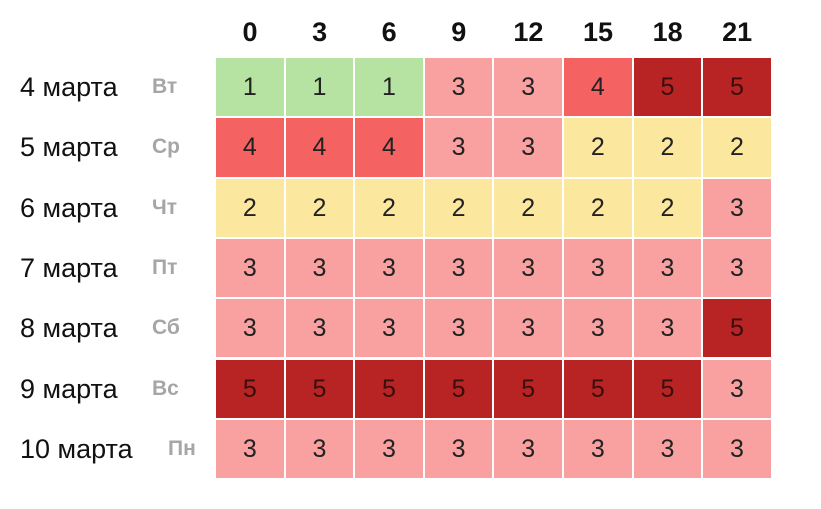 The image size is (821, 509). I want to click on column-header-12: 12, so click(528, 32).